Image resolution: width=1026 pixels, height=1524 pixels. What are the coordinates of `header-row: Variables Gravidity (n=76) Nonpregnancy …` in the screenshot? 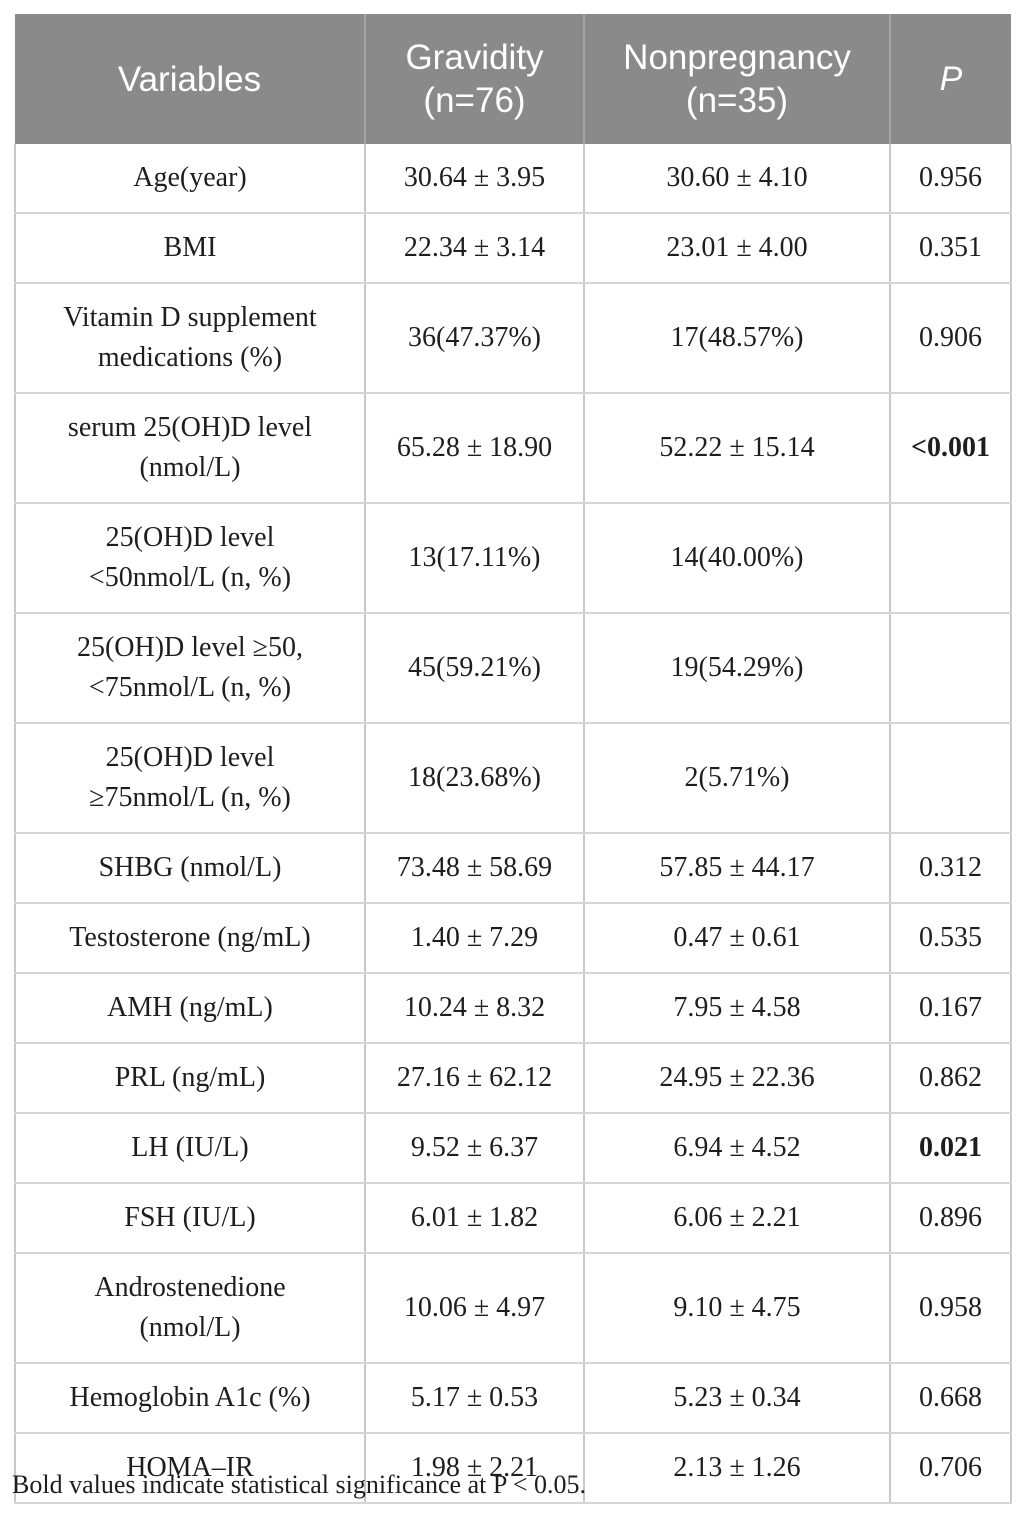 It's located at (513, 79).